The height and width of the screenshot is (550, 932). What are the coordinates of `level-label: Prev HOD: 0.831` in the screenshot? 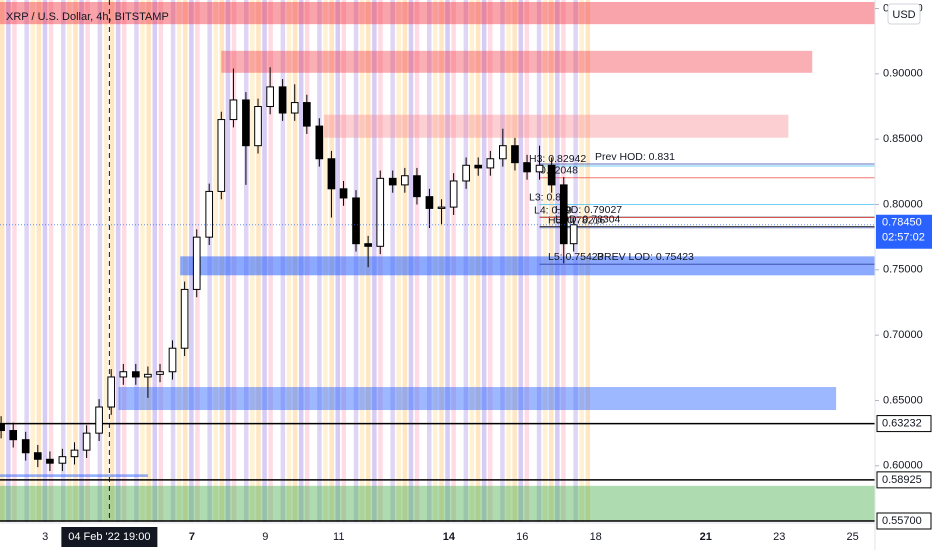 It's located at (635, 157).